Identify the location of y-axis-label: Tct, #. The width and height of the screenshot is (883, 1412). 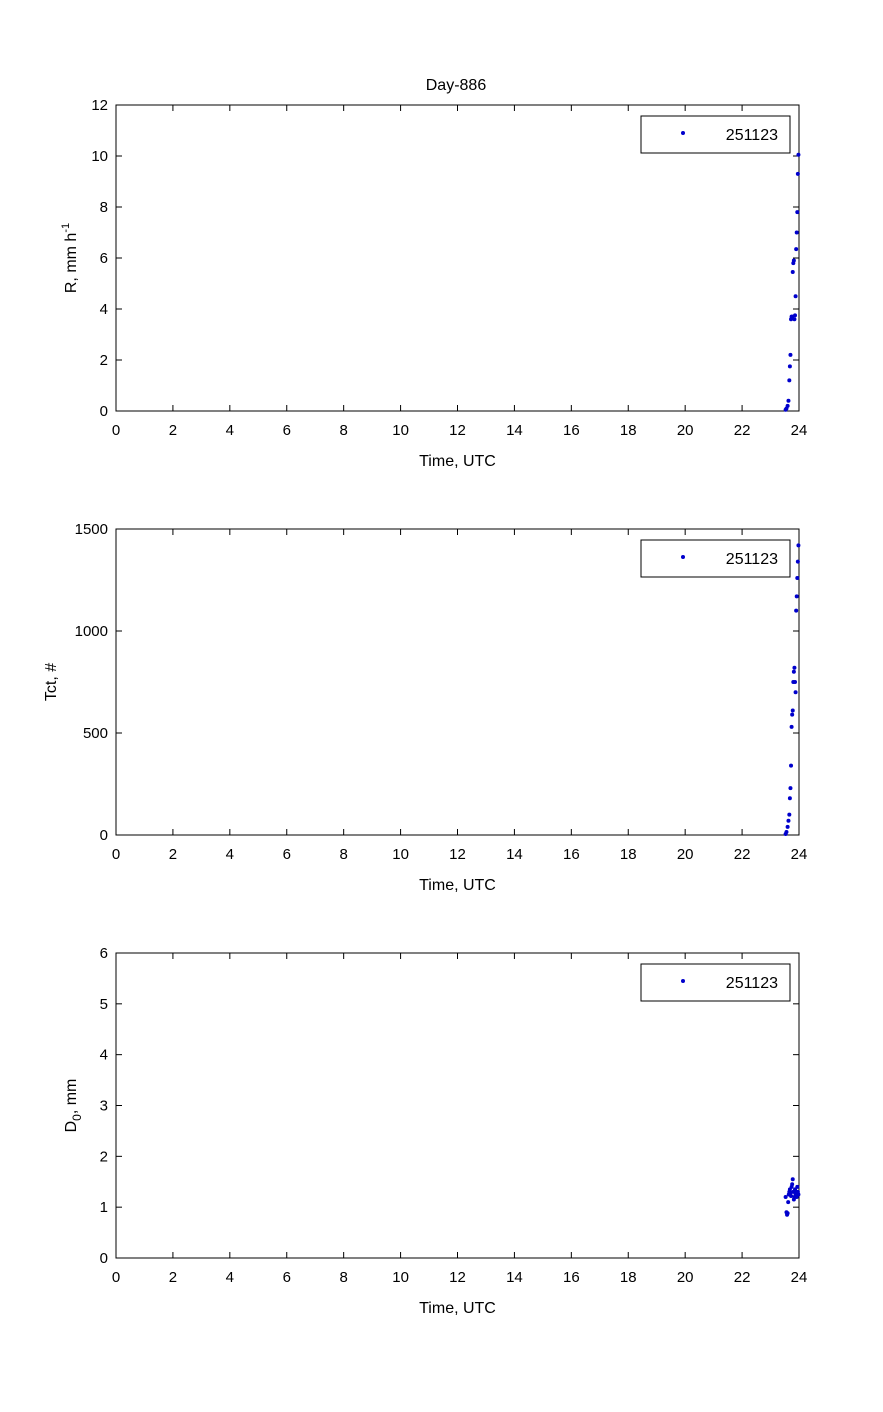
(51, 682).